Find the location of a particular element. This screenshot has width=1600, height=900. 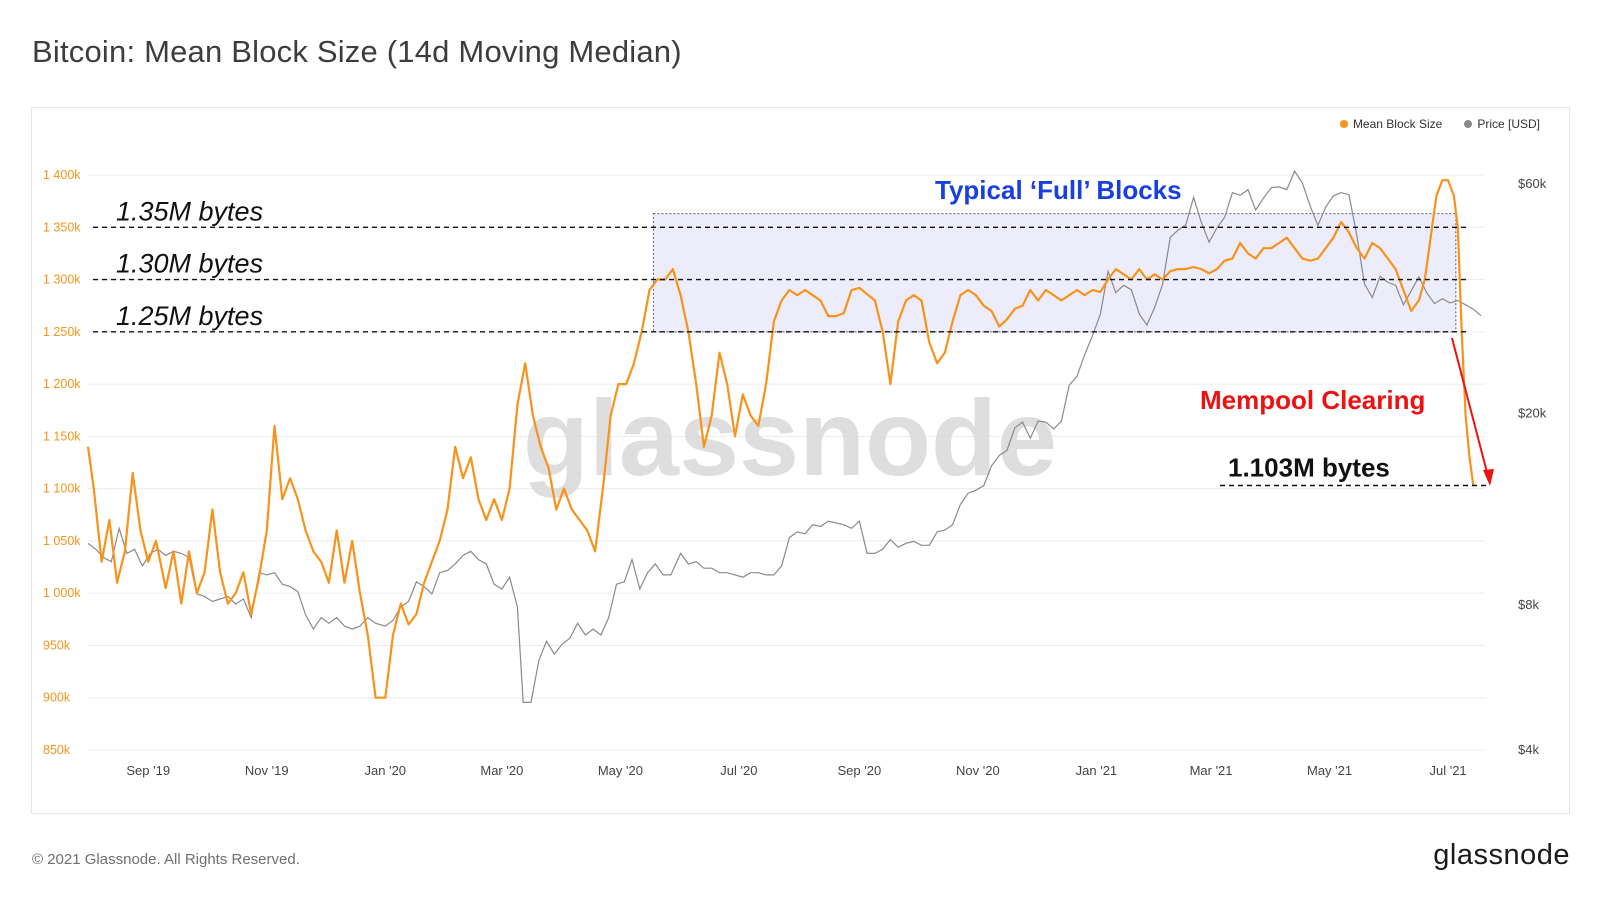

watermark-text: glassnode is located at coordinates (790, 437).